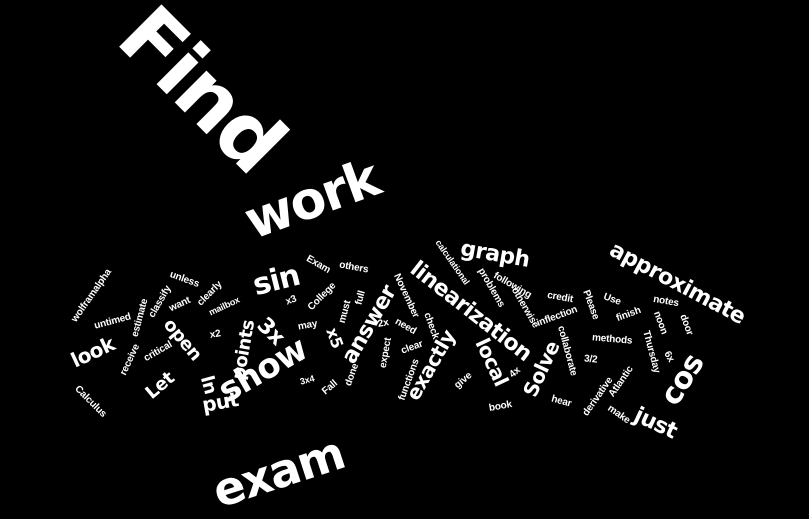 The height and width of the screenshot is (519, 809). I want to click on word-exam: exam, so click(278, 472).